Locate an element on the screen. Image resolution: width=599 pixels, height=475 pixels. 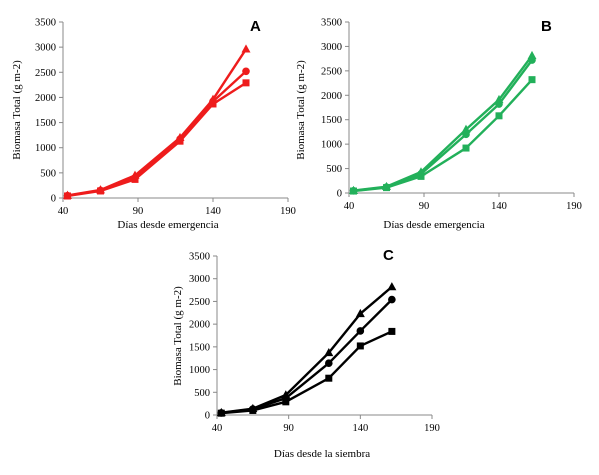
panel-label: B is located at coordinates (546, 26).